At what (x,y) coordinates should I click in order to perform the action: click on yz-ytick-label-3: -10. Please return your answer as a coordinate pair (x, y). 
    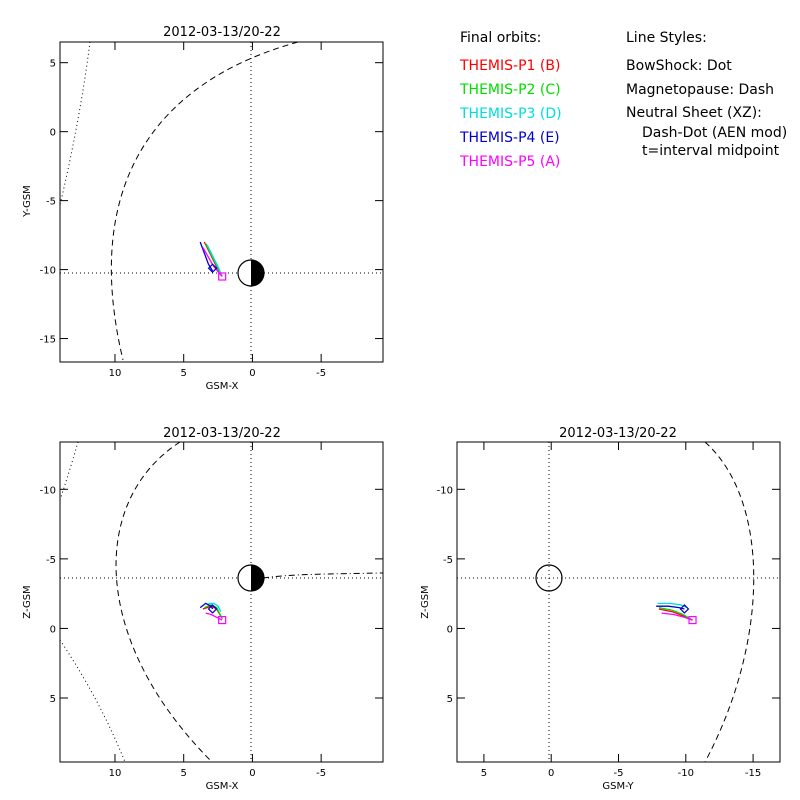
    Looking at the image, I should click on (445, 490).